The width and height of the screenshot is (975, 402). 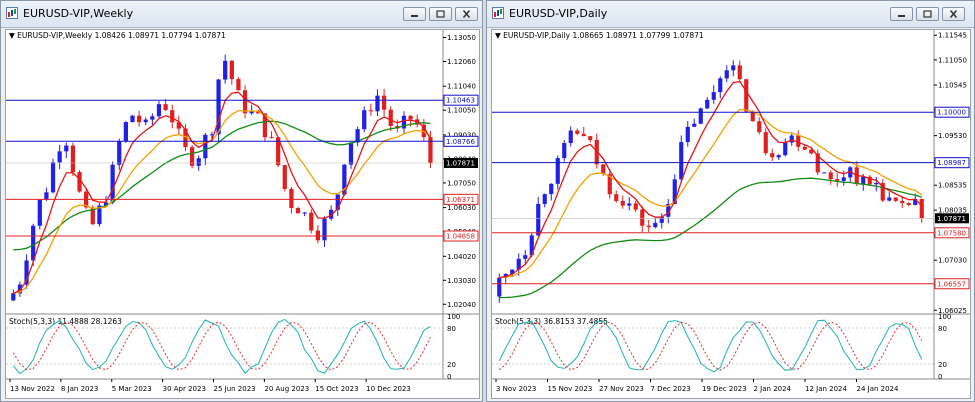 I want to click on price-tick-label: 1.07050, so click(x=461, y=183).